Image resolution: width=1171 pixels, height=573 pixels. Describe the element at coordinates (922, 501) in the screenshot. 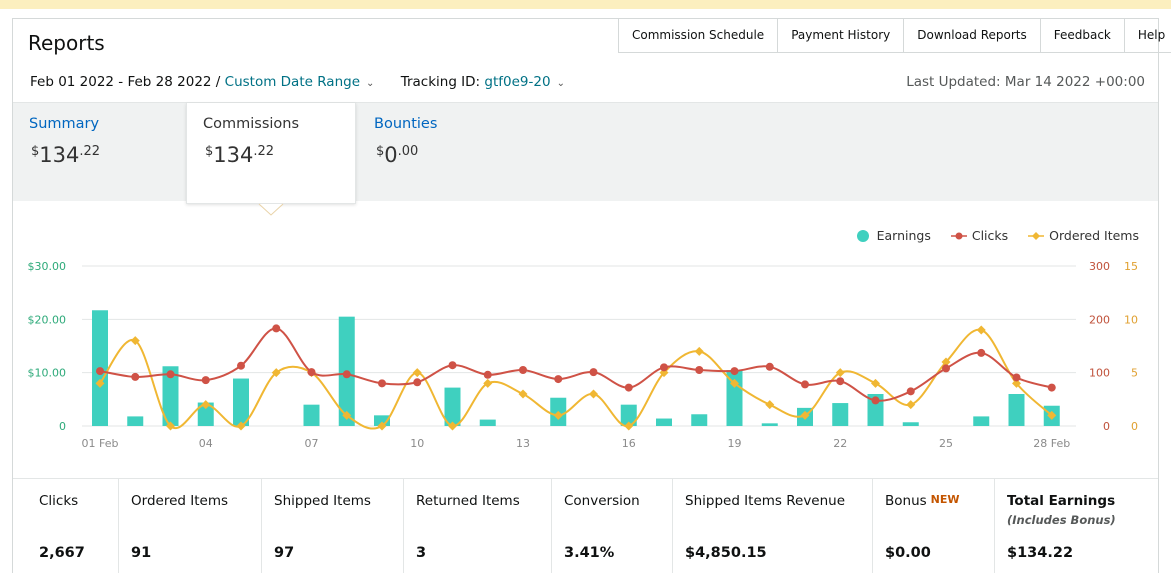

I see `stat-bonus-label-row: Bonus NEW` at that location.